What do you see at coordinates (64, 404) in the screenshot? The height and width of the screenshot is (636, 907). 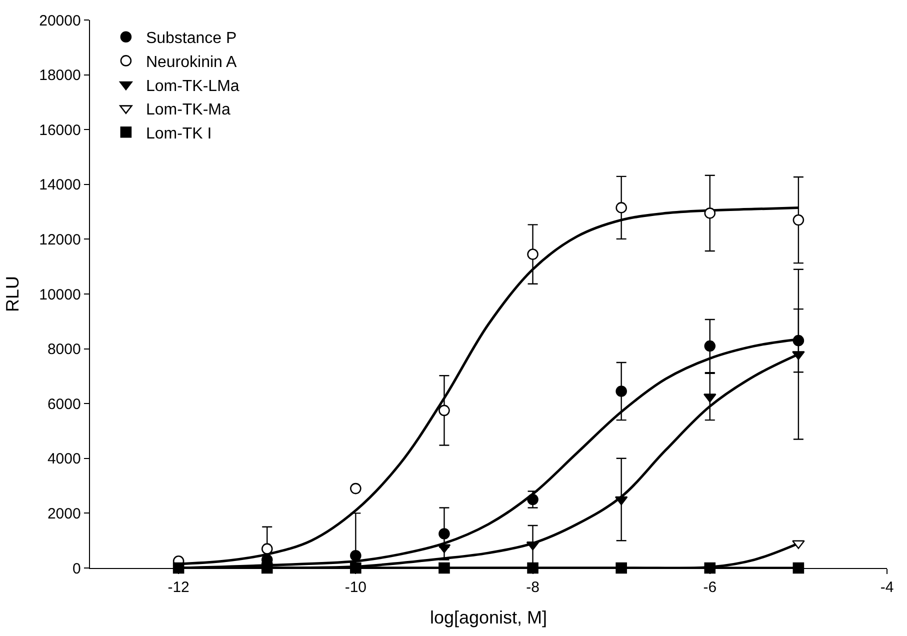 I see `y-tick-label: 6000` at bounding box center [64, 404].